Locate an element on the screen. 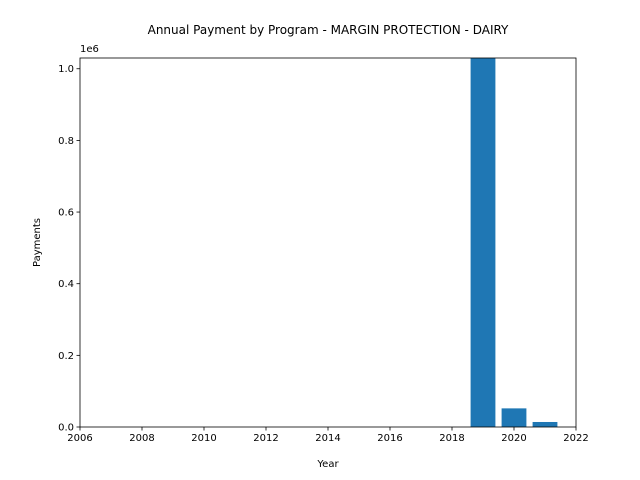 The width and height of the screenshot is (640, 480). bar-2021 is located at coordinates (545, 424).